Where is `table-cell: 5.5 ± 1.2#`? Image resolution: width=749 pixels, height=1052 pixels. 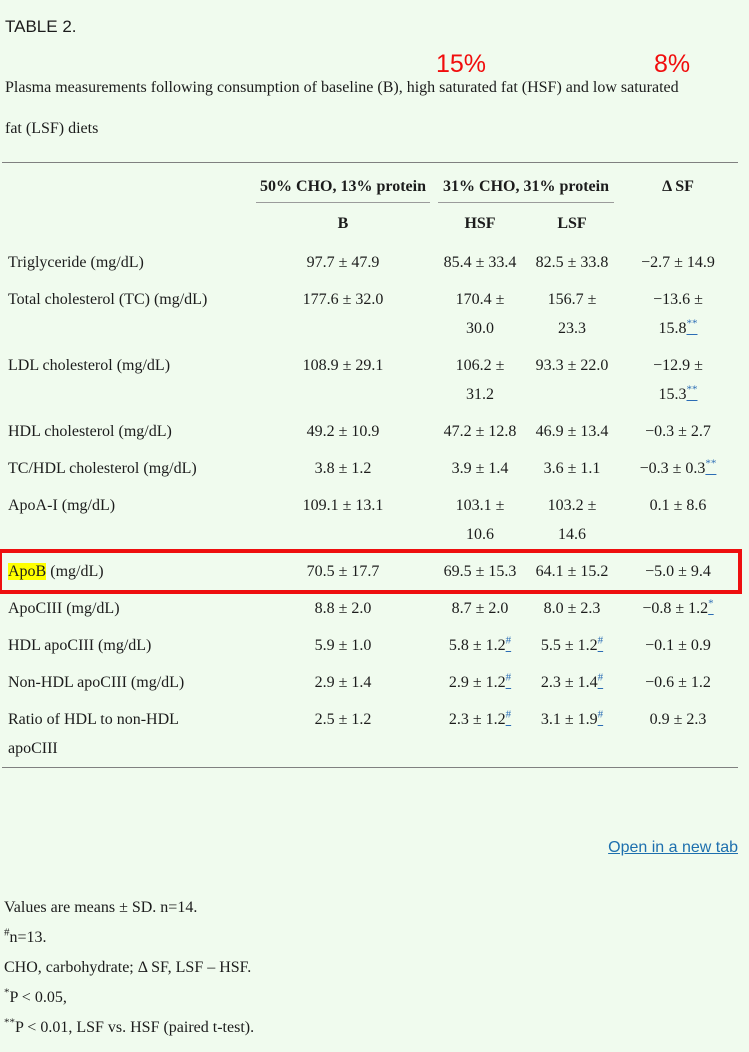 table-cell: 5.5 ± 1.2# is located at coordinates (572, 644).